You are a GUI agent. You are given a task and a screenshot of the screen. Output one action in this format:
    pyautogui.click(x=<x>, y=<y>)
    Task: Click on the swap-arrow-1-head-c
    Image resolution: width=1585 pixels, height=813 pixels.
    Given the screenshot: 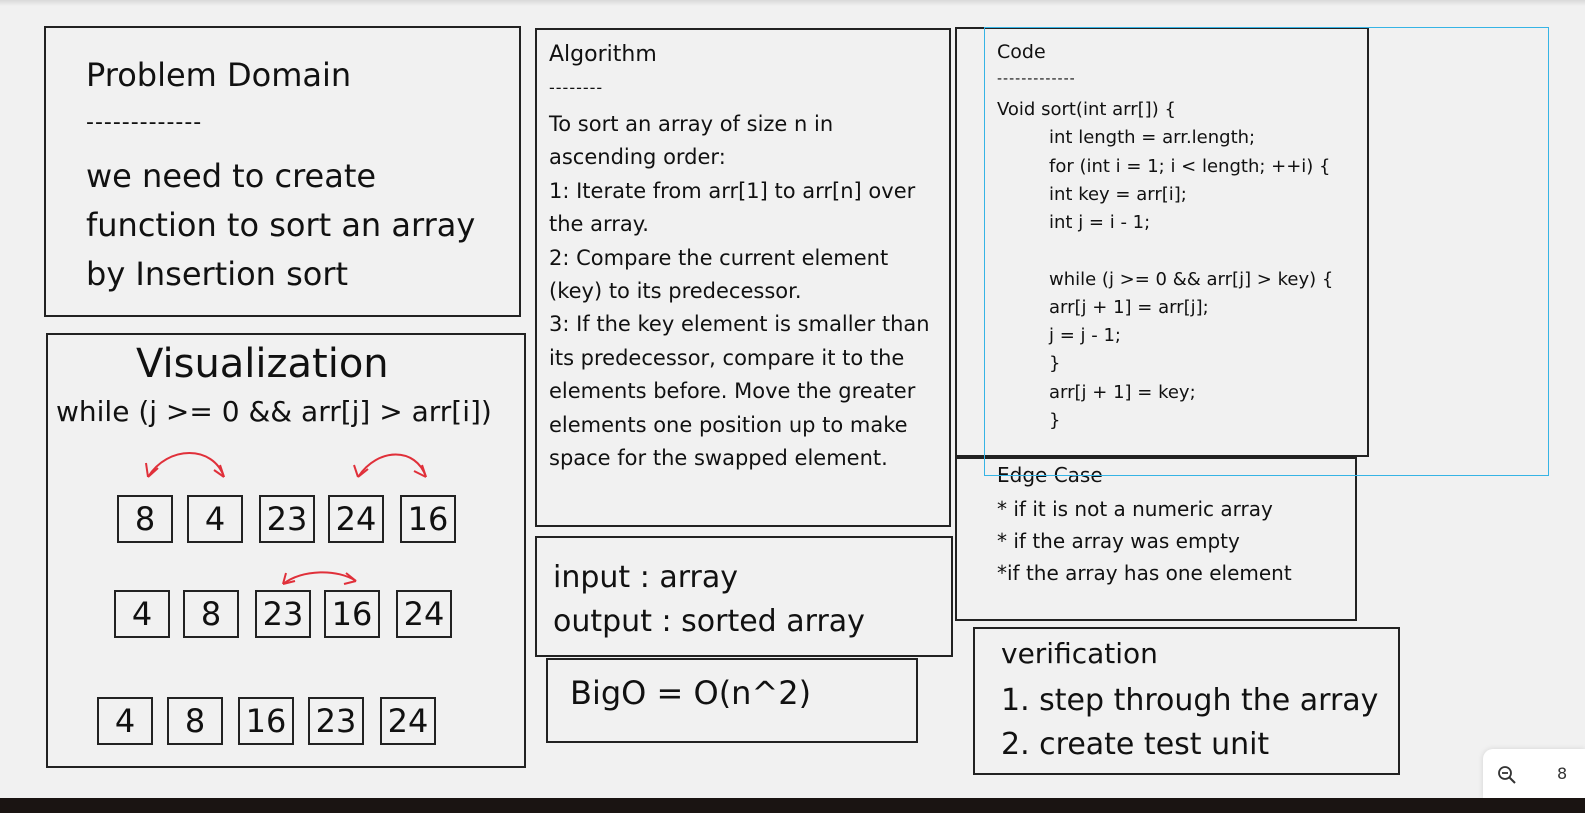 What is the action you would take?
    pyautogui.click(x=222, y=471)
    